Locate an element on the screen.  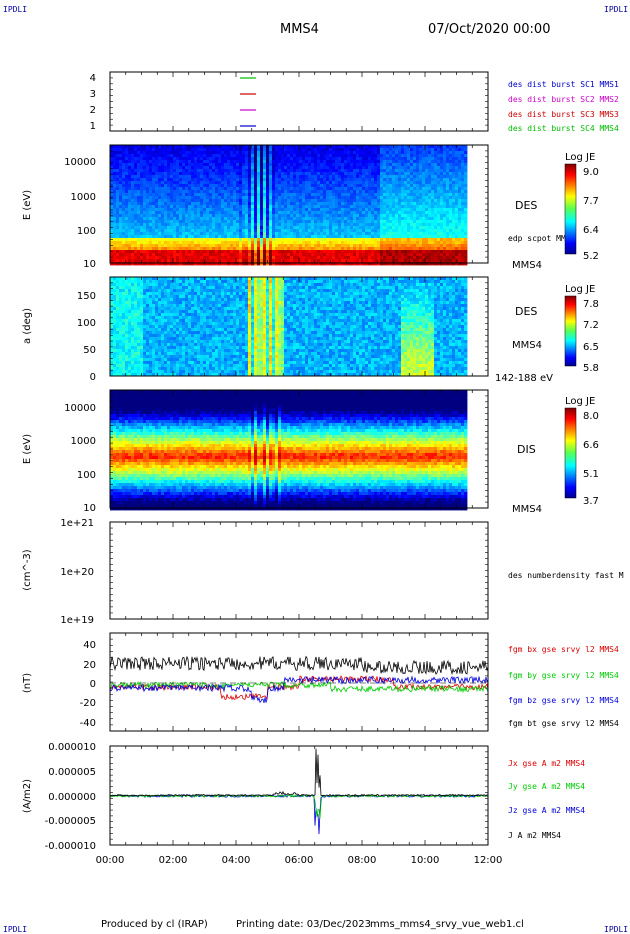
corner-mark-top-left: IPDLI is located at coordinates (15, 9).